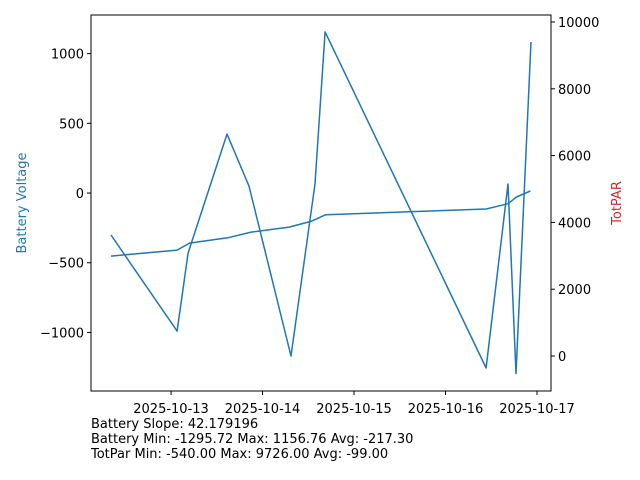  I want to click on y-right-tick-label: 10000, so click(578, 23).